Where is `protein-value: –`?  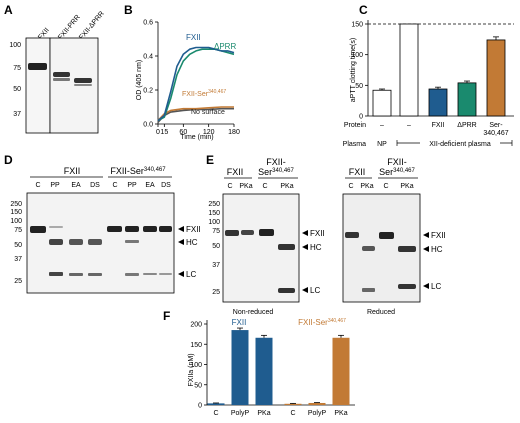 protein-value: – is located at coordinates (409, 125).